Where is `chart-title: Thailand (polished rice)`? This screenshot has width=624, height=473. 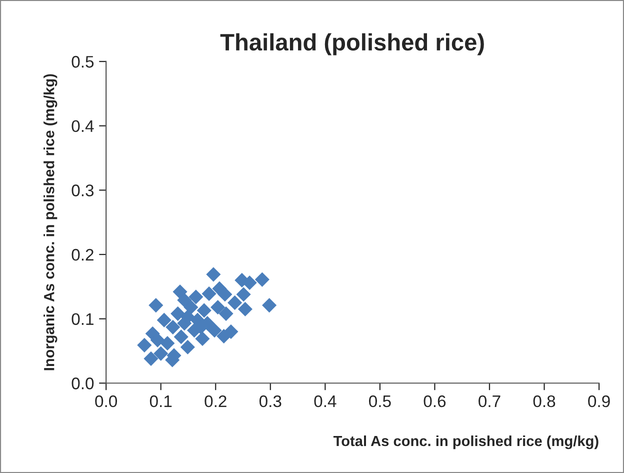 chart-title: Thailand (polished rice) is located at coordinates (352, 44).